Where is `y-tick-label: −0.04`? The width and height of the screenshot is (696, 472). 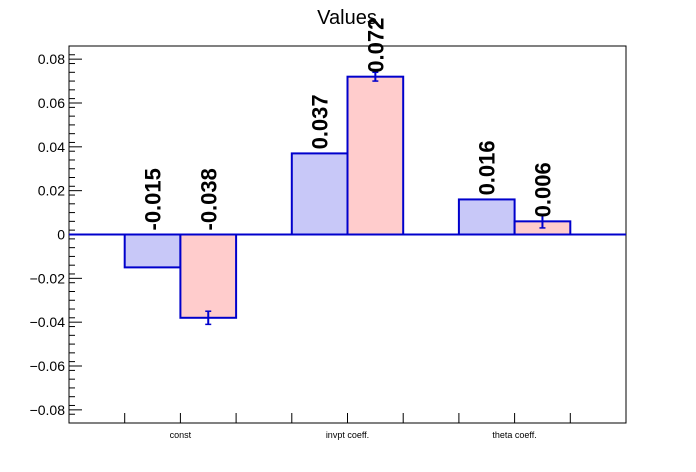 y-tick-label: −0.04 is located at coordinates (48, 322).